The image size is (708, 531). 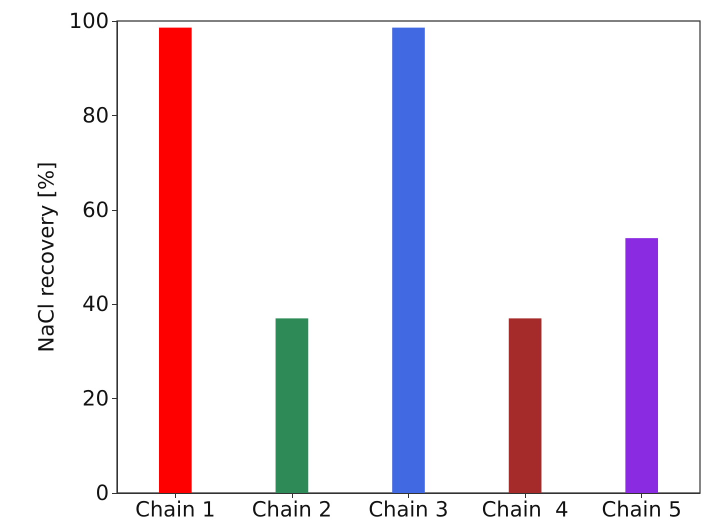 What do you see at coordinates (525, 510) in the screenshot?
I see `x-tick-label: Chain 4` at bounding box center [525, 510].